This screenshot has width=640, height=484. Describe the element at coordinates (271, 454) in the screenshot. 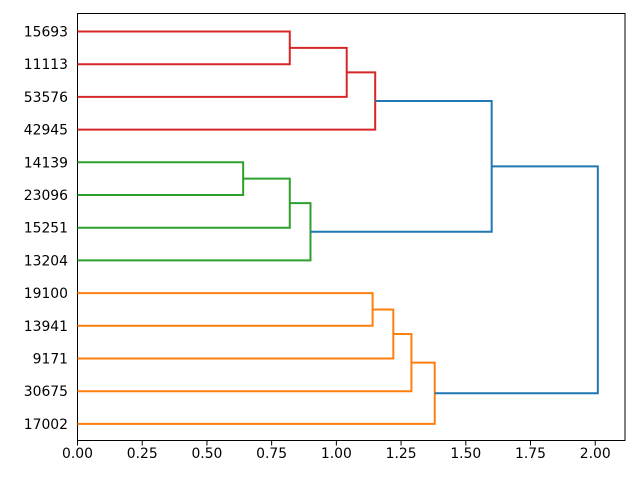

I see `x-tick-label: 0.75` at that location.